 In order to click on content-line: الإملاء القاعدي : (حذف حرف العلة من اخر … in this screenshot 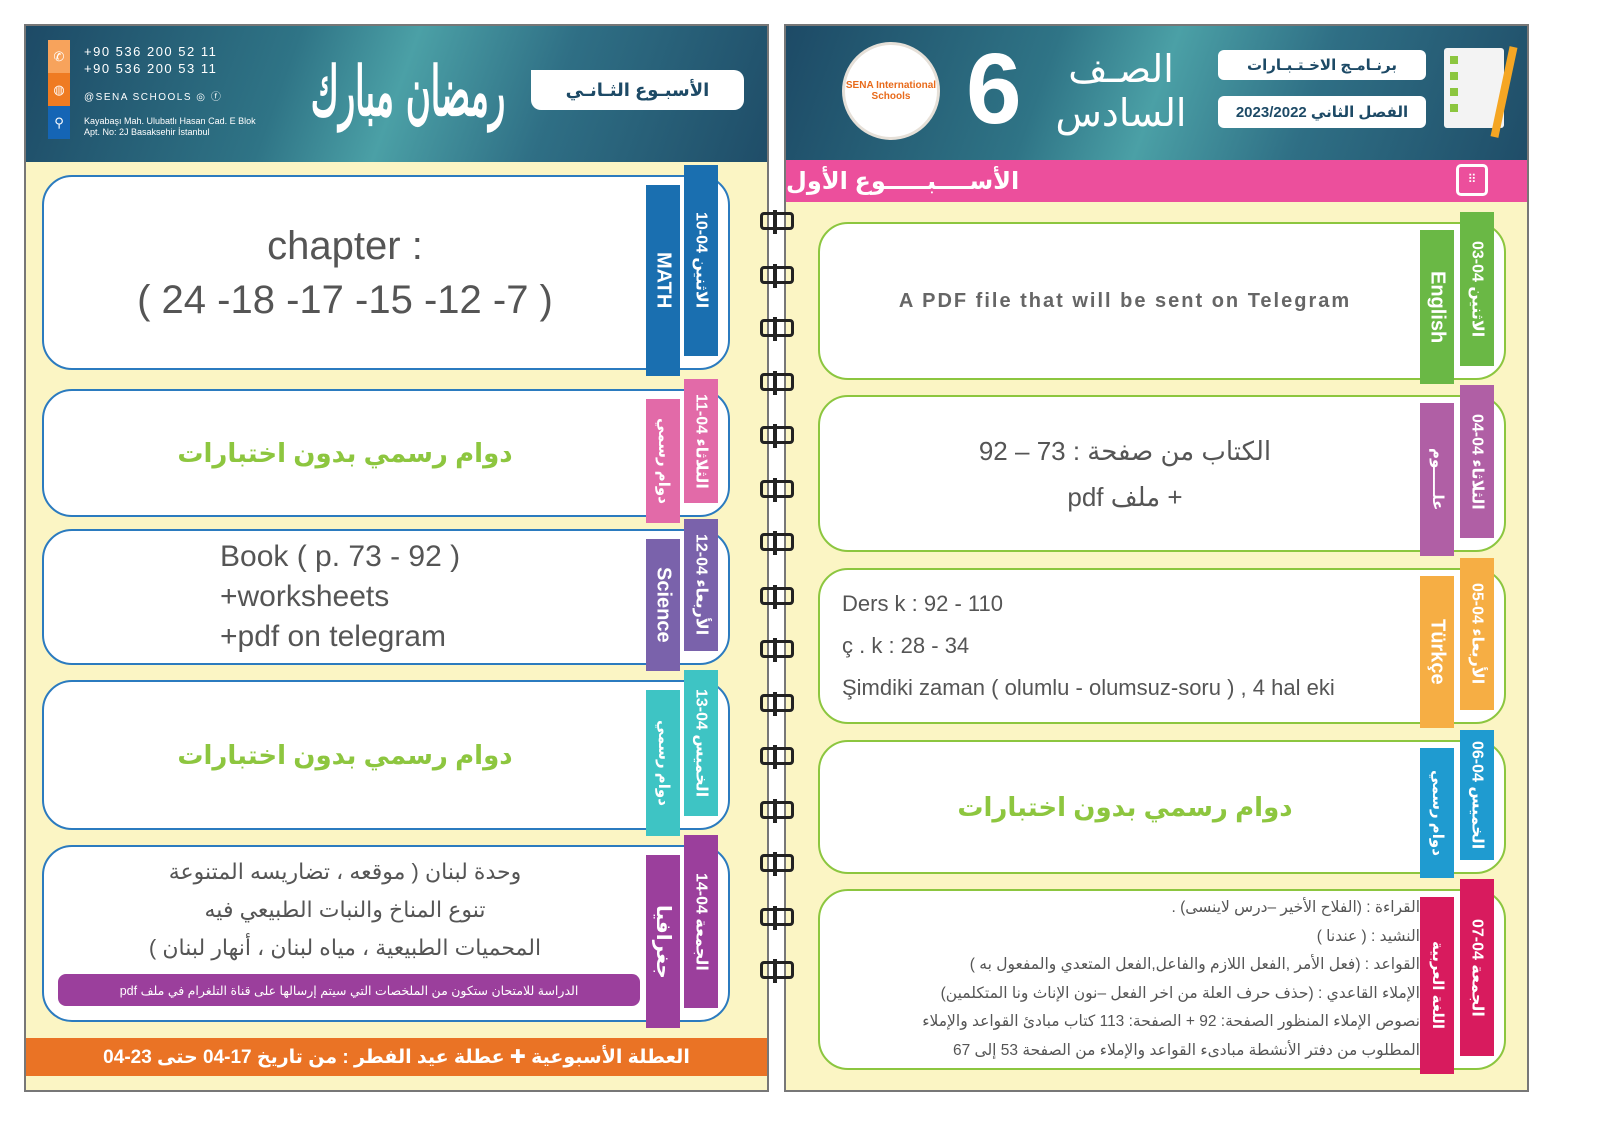, I will do `click(1180, 993)`.